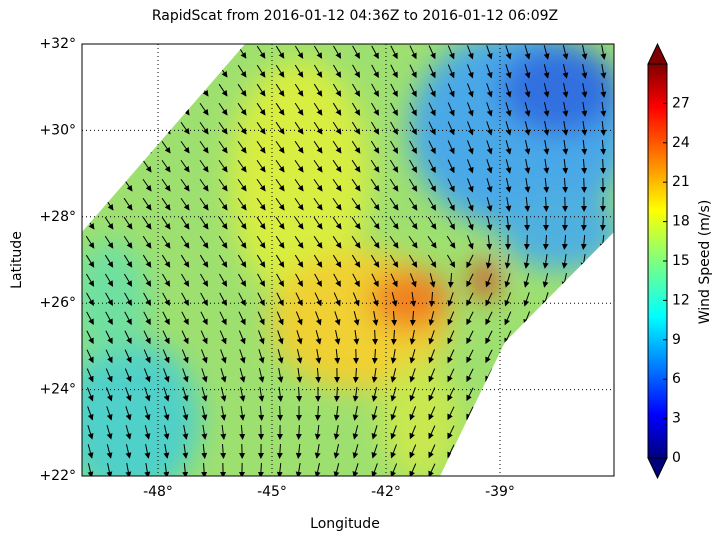  What do you see at coordinates (57, 303) in the screenshot?
I see `y-tick-label: +26°` at bounding box center [57, 303].